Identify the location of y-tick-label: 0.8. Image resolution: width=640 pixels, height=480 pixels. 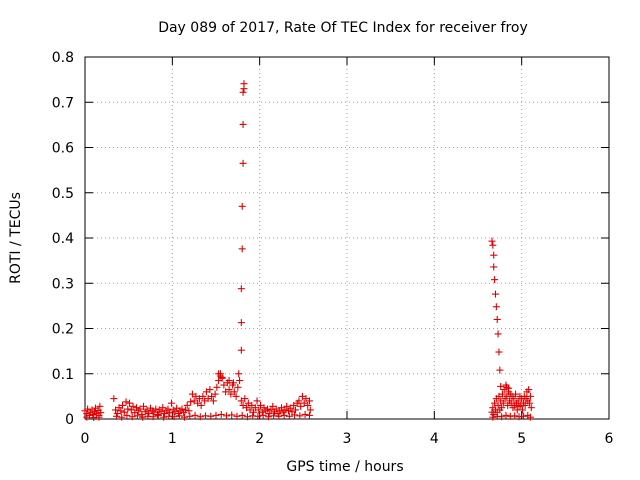
(63, 58).